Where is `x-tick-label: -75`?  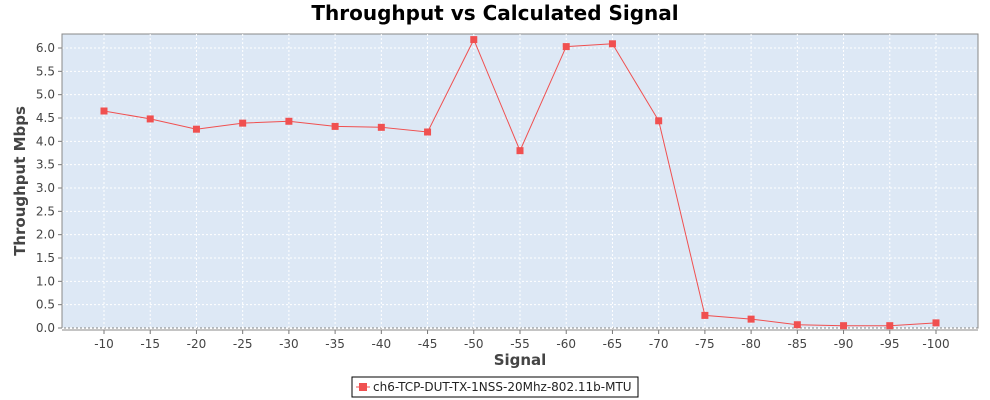
x-tick-label: -75 is located at coordinates (705, 344).